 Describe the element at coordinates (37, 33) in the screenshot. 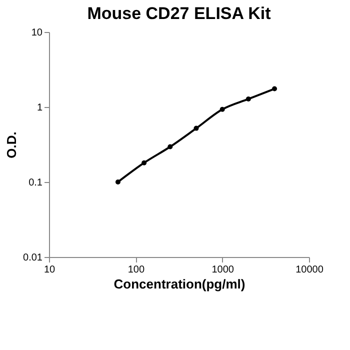

I see `y-tick-label: 10` at that location.